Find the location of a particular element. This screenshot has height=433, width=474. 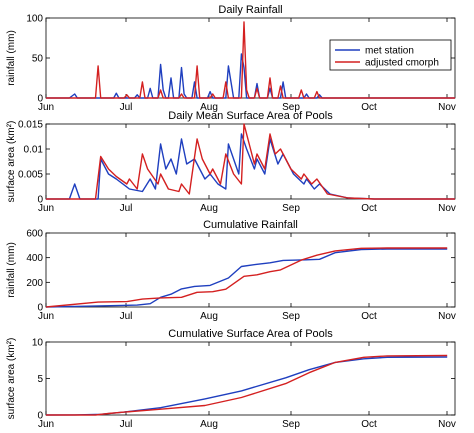

y-tick-label: 10 is located at coordinates (38, 343).